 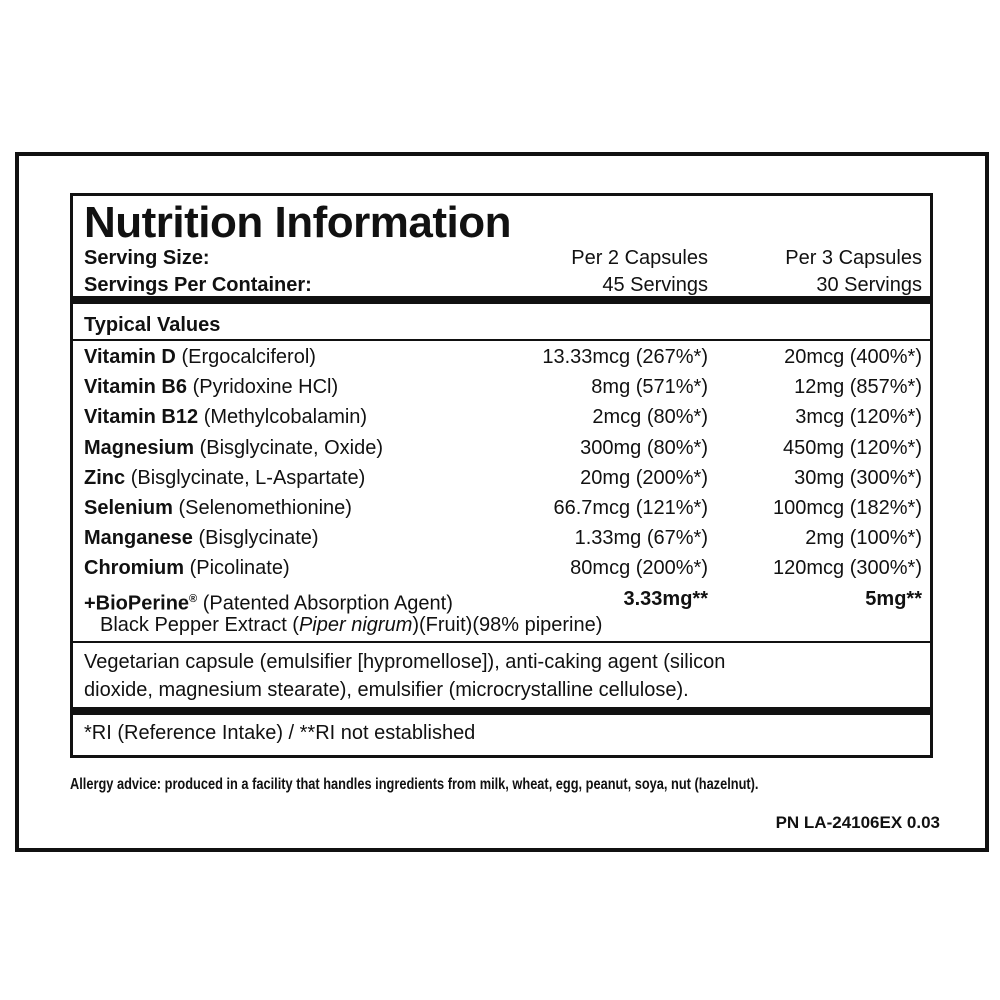 I want to click on amount: 30mg (300%*), so click(x=858, y=477).